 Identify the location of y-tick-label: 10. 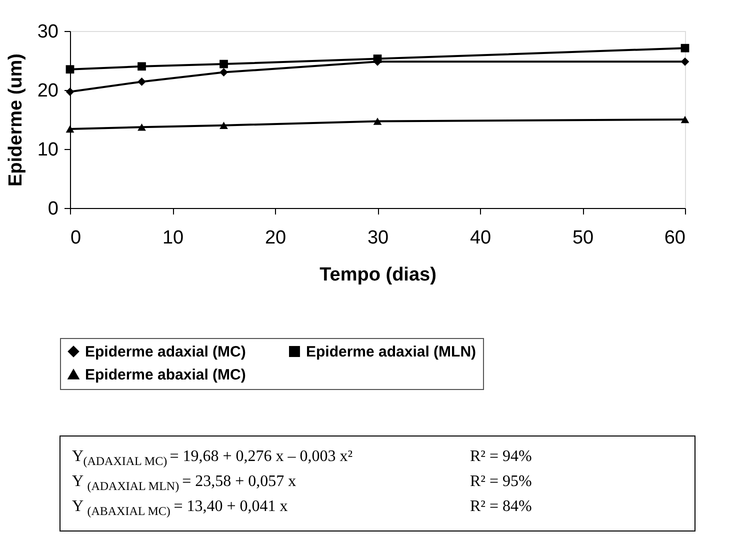
(47, 150).